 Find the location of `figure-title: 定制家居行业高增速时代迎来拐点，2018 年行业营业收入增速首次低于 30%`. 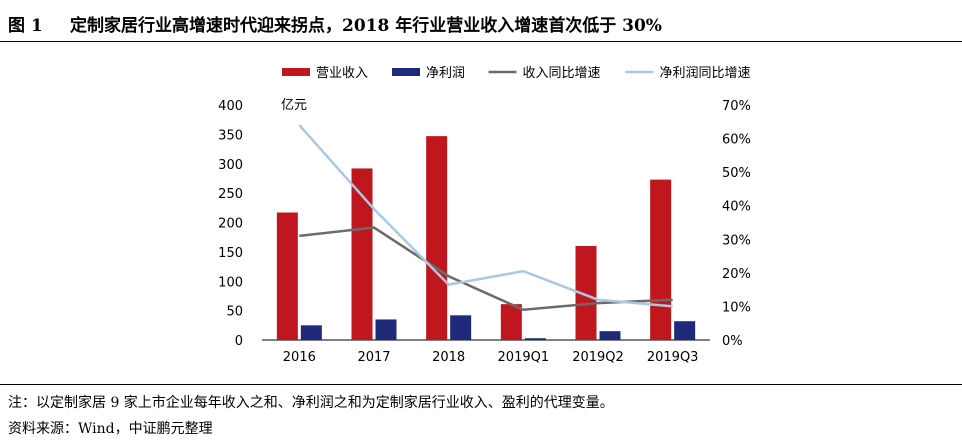

figure-title: 定制家居行业高增速时代迎来拐点，2018 年行业营业收入增速首次低于 30% is located at coordinates (366, 26).